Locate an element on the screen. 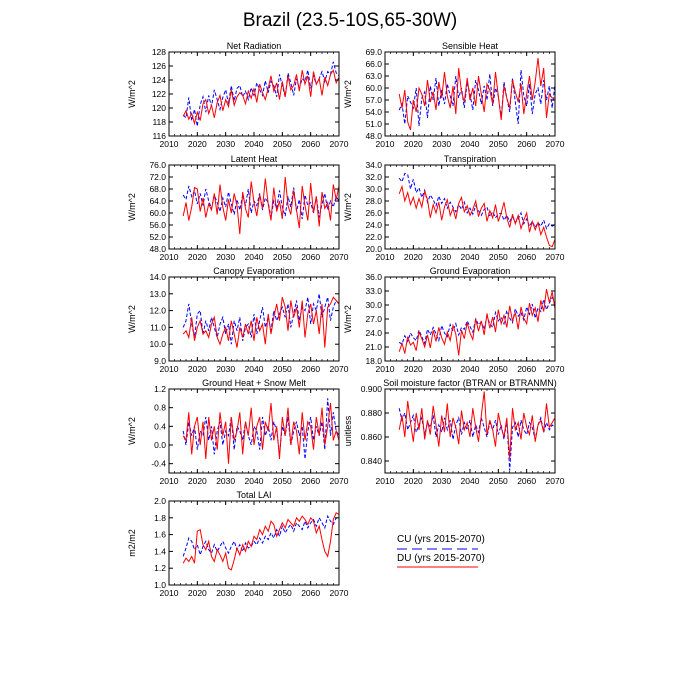  y-tick-label: 128 is located at coordinates (159, 52).